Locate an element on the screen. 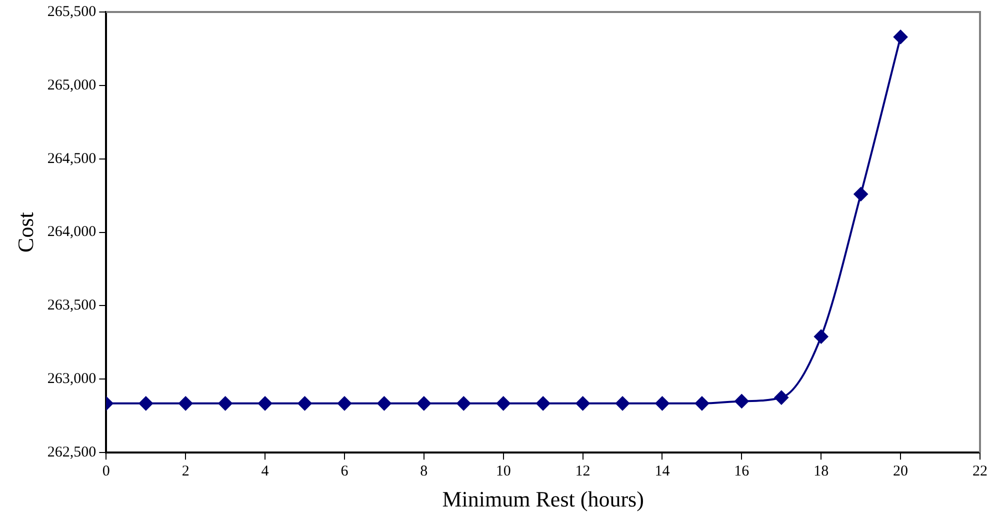 The image size is (995, 523). x-tick-label: 4 is located at coordinates (265, 472).